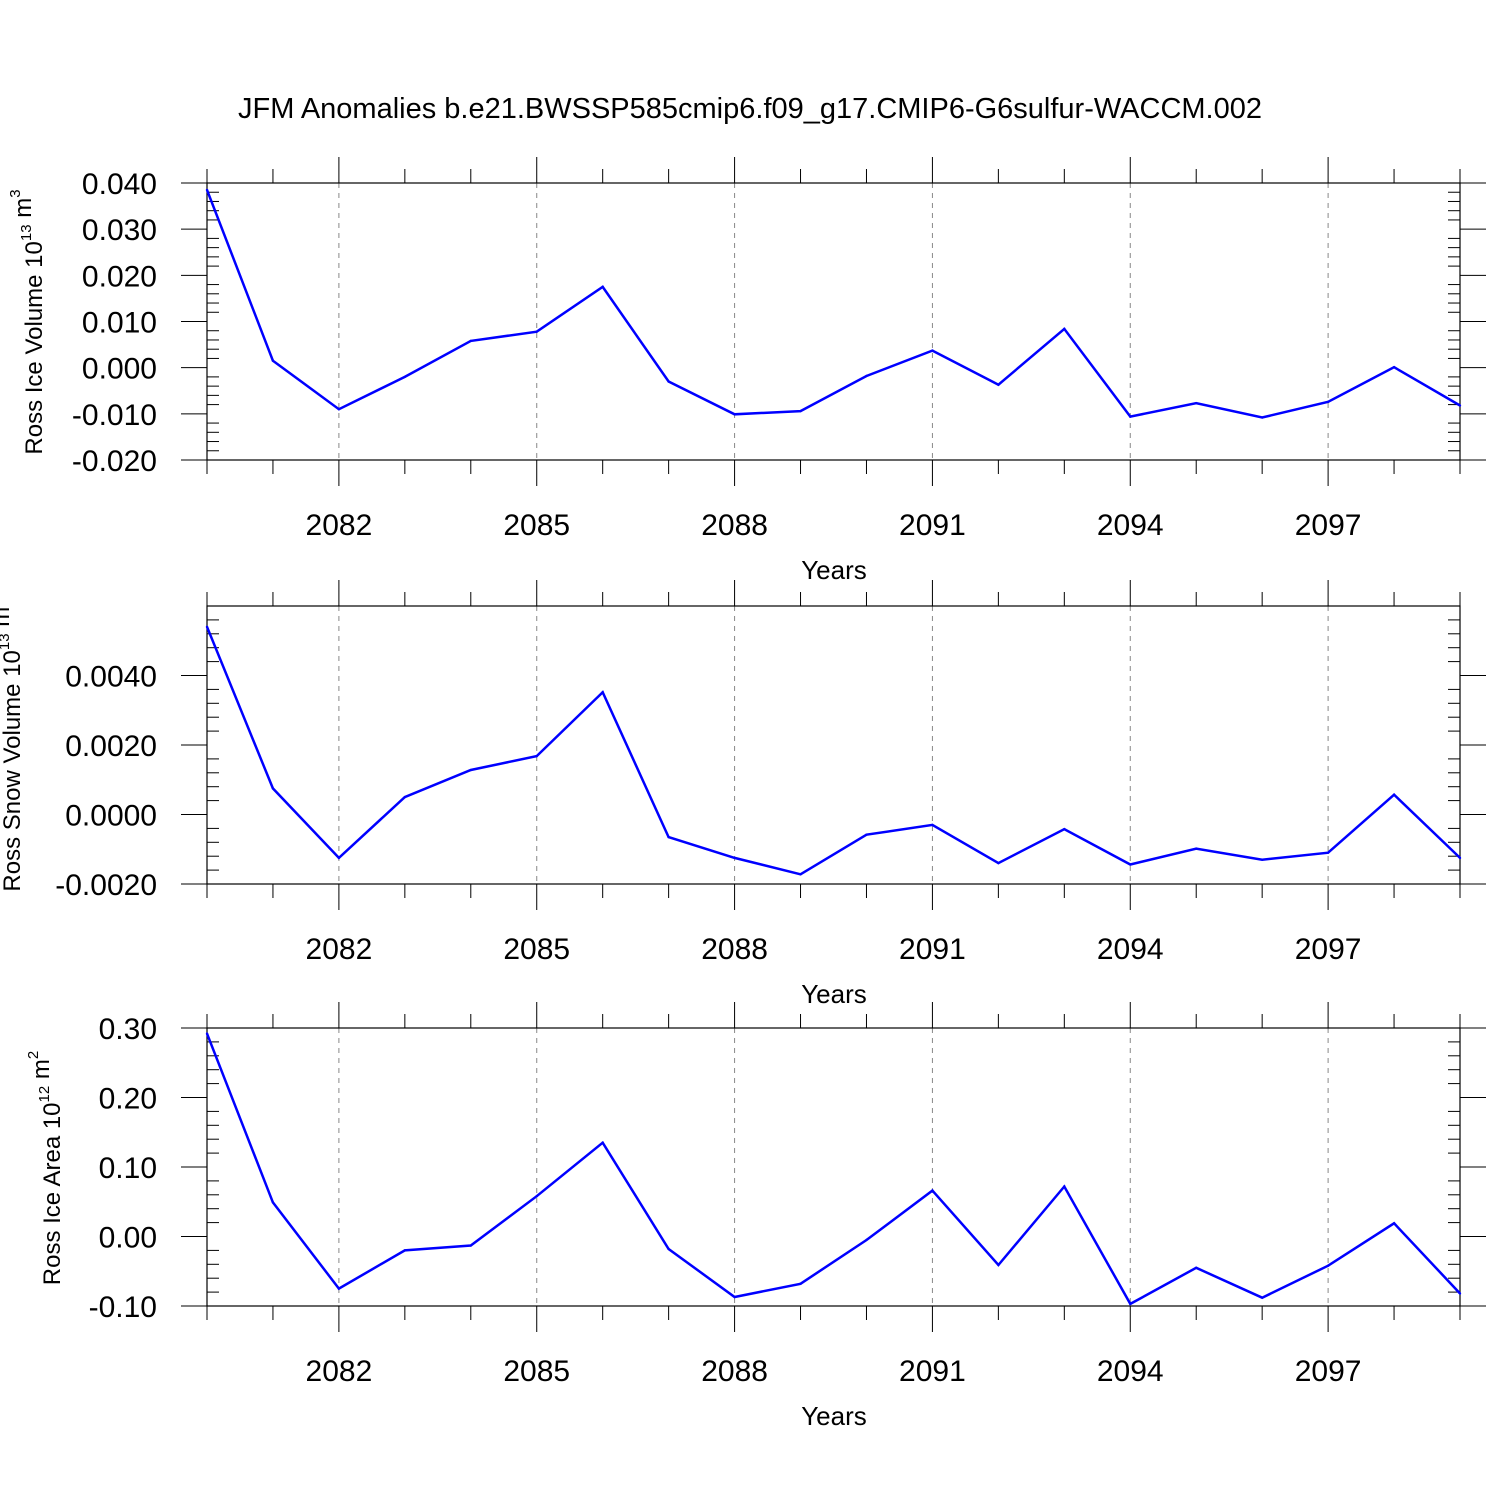 This screenshot has height=1500, width=1500. I want to click on y-tick-label: 0.0020, so click(111, 746).